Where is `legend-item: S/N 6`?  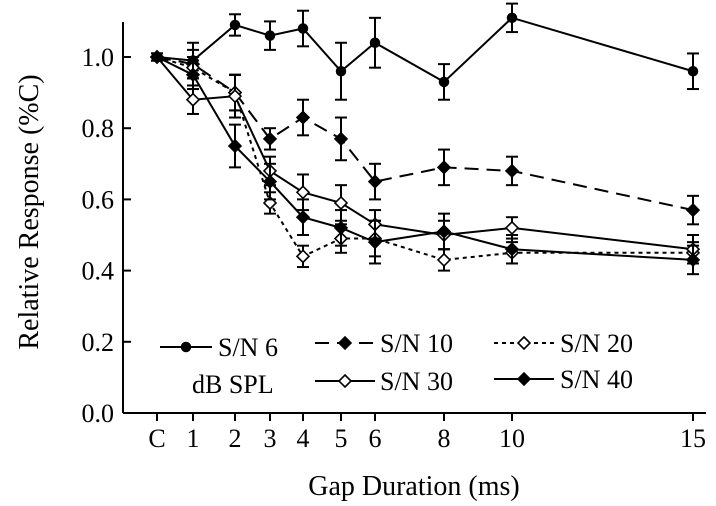 legend-item: S/N 6 is located at coordinates (219, 347).